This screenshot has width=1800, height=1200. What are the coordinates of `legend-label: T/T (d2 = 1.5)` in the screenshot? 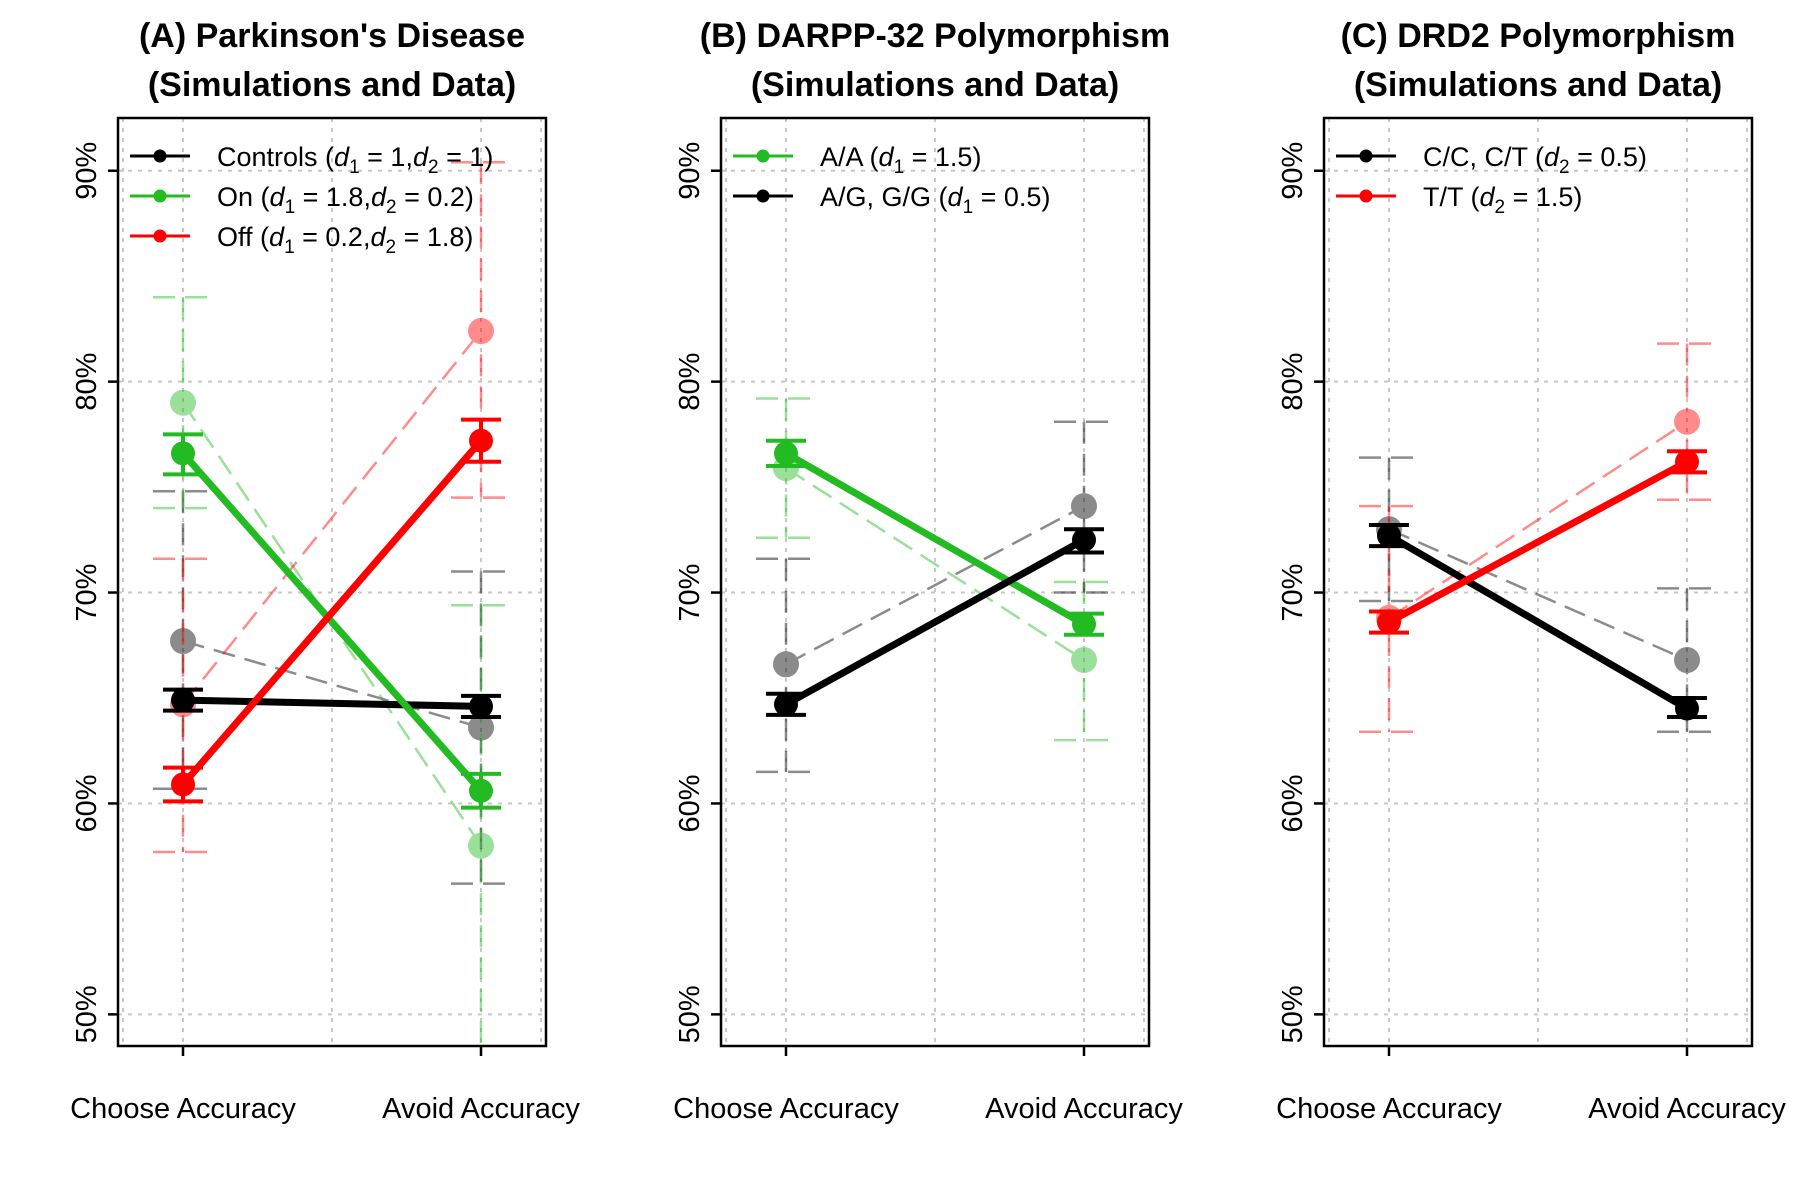 It's located at (1502, 200).